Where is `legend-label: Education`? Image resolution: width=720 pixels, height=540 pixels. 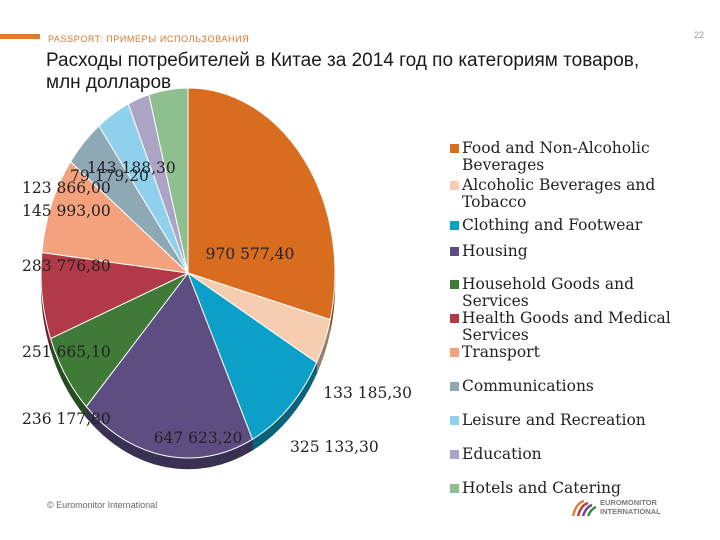
legend-label: Education is located at coordinates (502, 454).